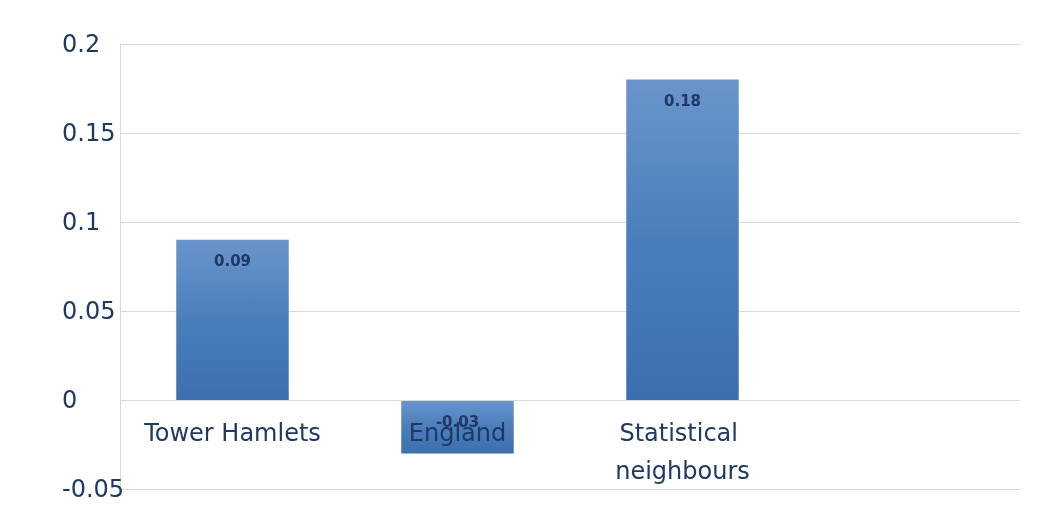  What do you see at coordinates (93, 489) in the screenshot?
I see `y-tick-label: -0.05` at bounding box center [93, 489].